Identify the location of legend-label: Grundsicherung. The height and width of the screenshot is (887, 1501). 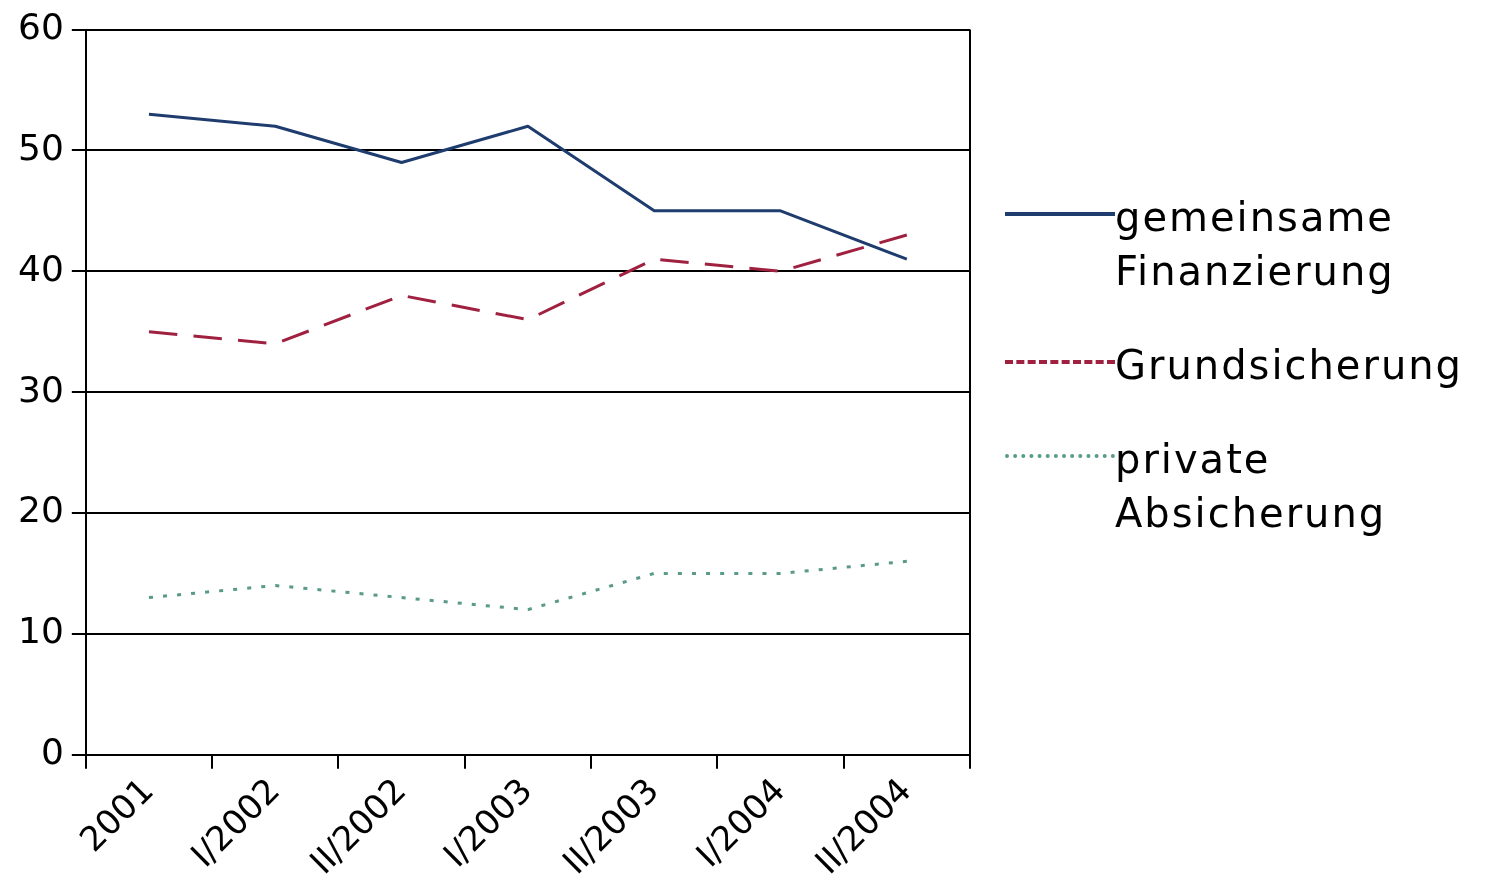
(1289, 365).